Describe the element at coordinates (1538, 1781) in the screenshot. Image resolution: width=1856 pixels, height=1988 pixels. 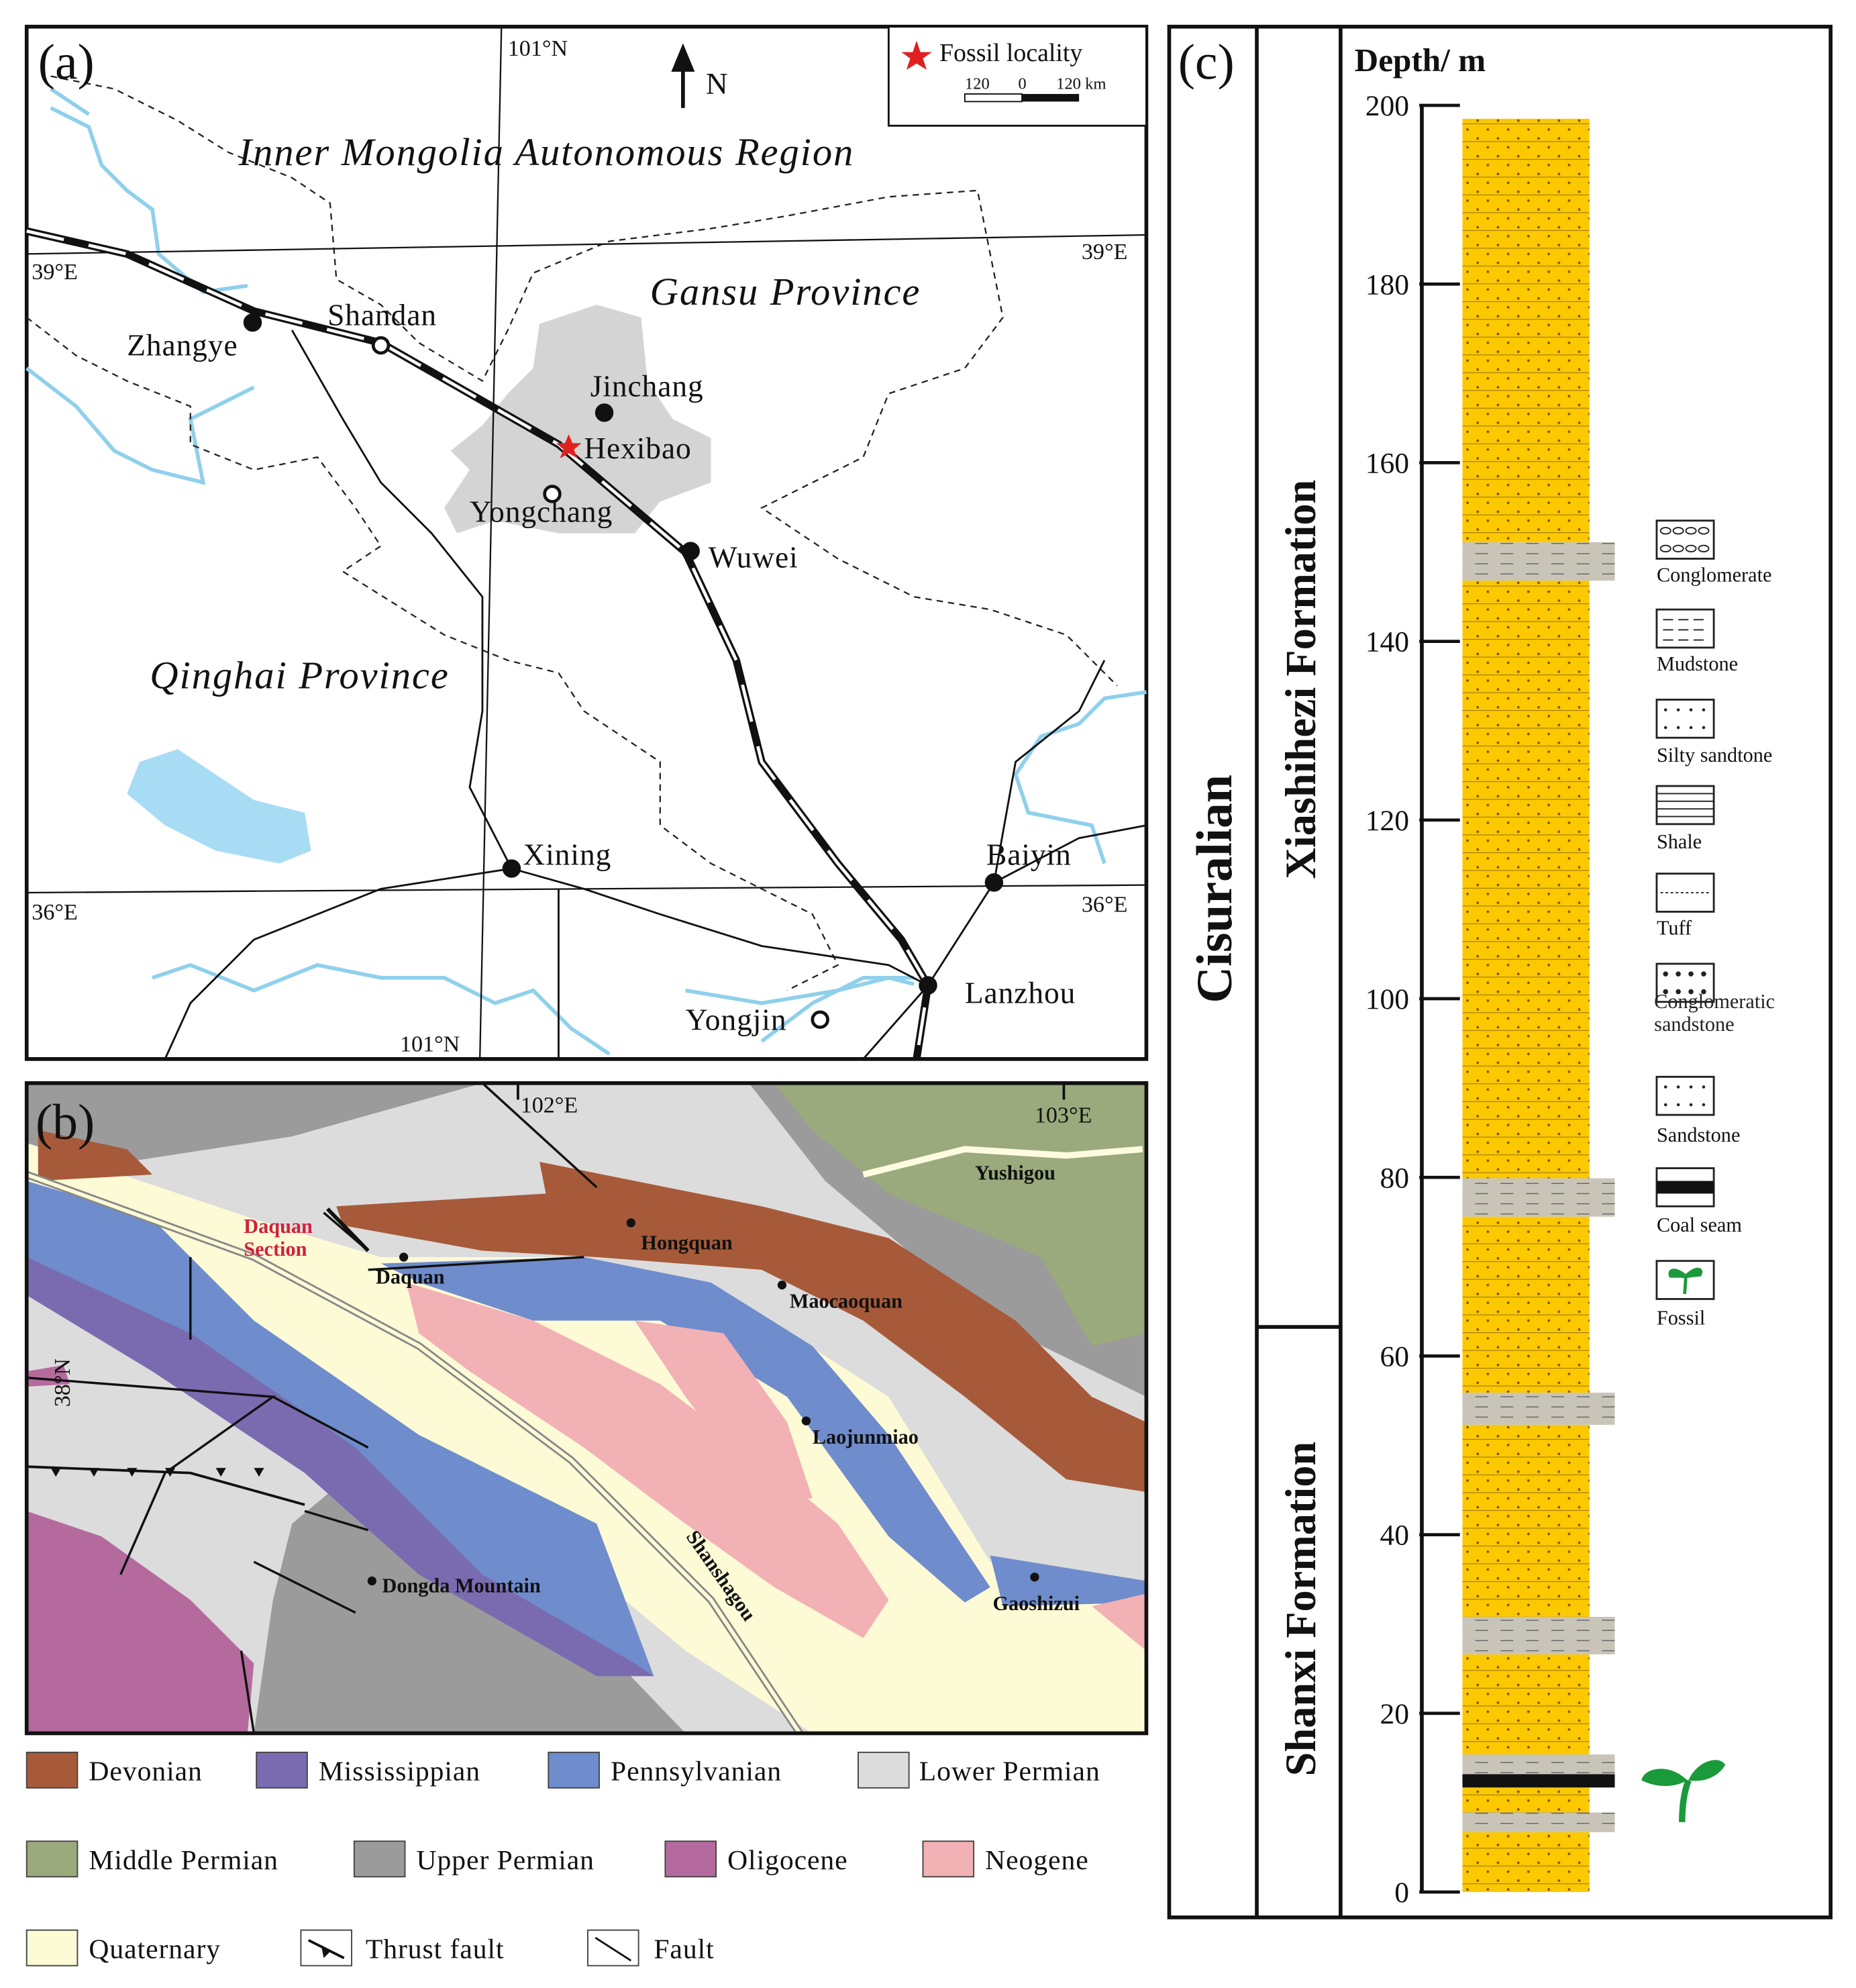
I see `lithology-layer` at that location.